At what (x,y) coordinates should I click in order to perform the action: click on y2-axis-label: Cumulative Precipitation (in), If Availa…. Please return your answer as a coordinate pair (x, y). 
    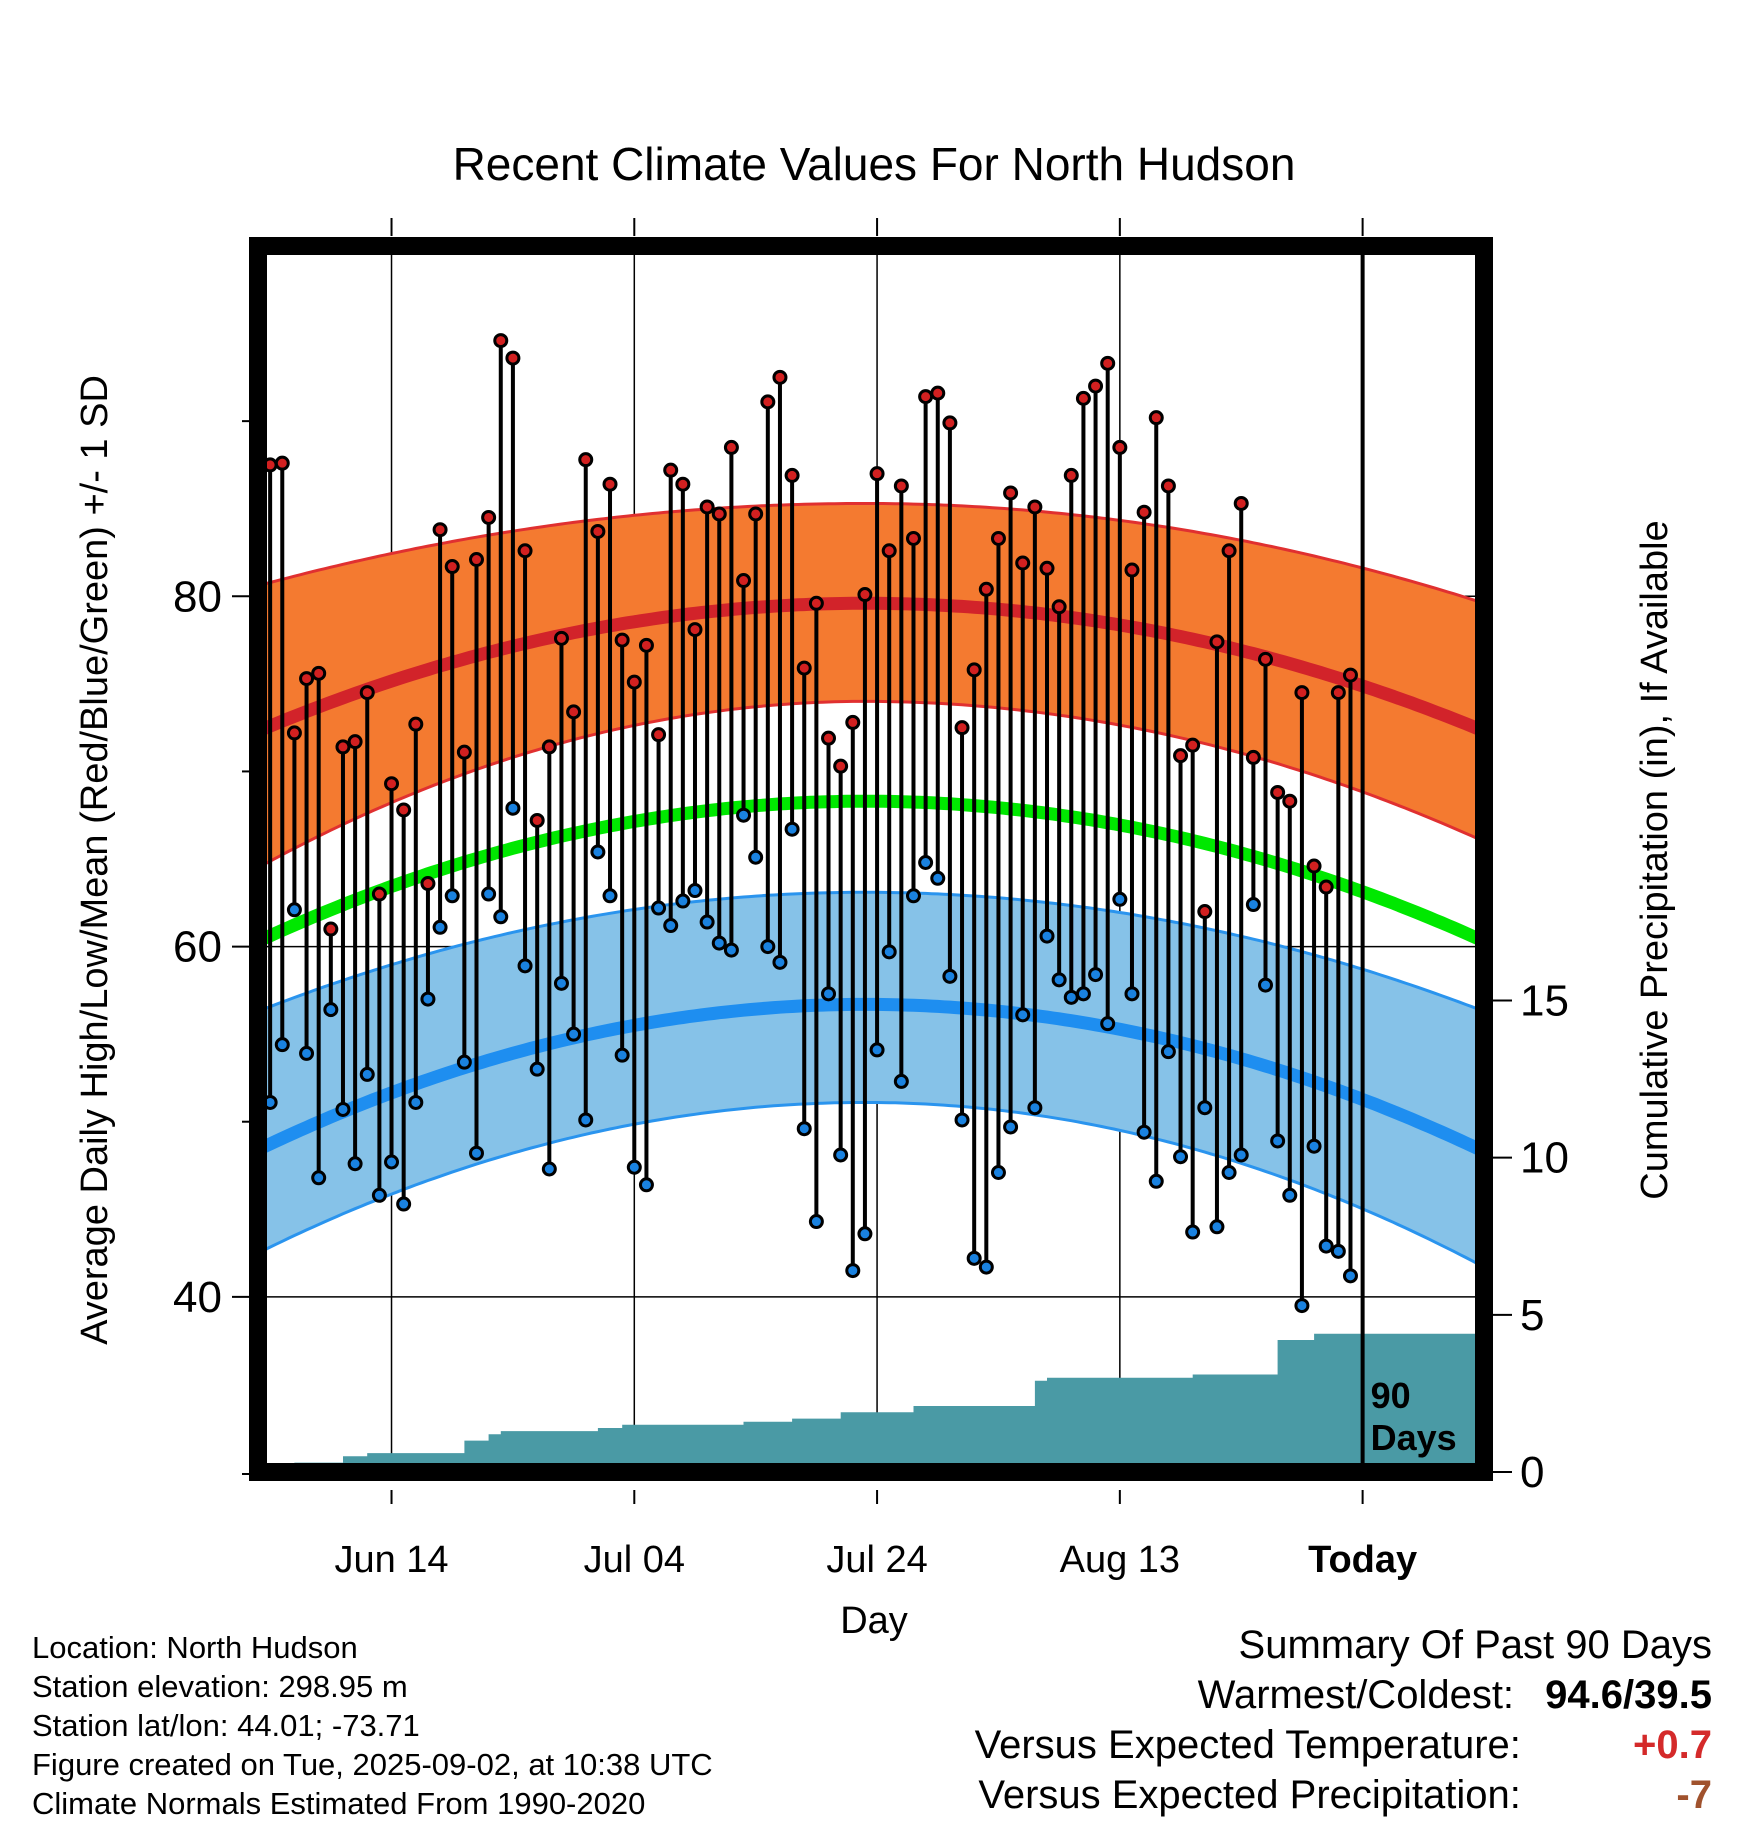
    Looking at the image, I should click on (1655, 859).